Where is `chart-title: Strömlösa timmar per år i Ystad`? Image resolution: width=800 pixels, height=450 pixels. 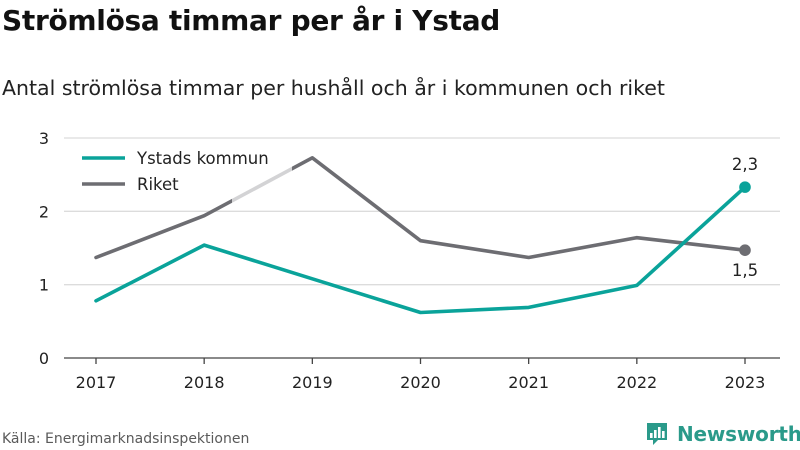
chart-title: Strömlösa timmar per år i Ystad is located at coordinates (251, 20).